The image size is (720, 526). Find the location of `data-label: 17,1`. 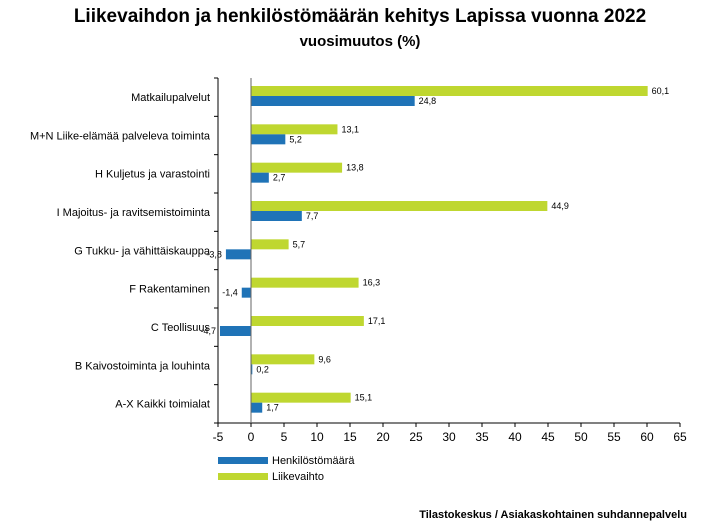

data-label: 17,1 is located at coordinates (377, 321).